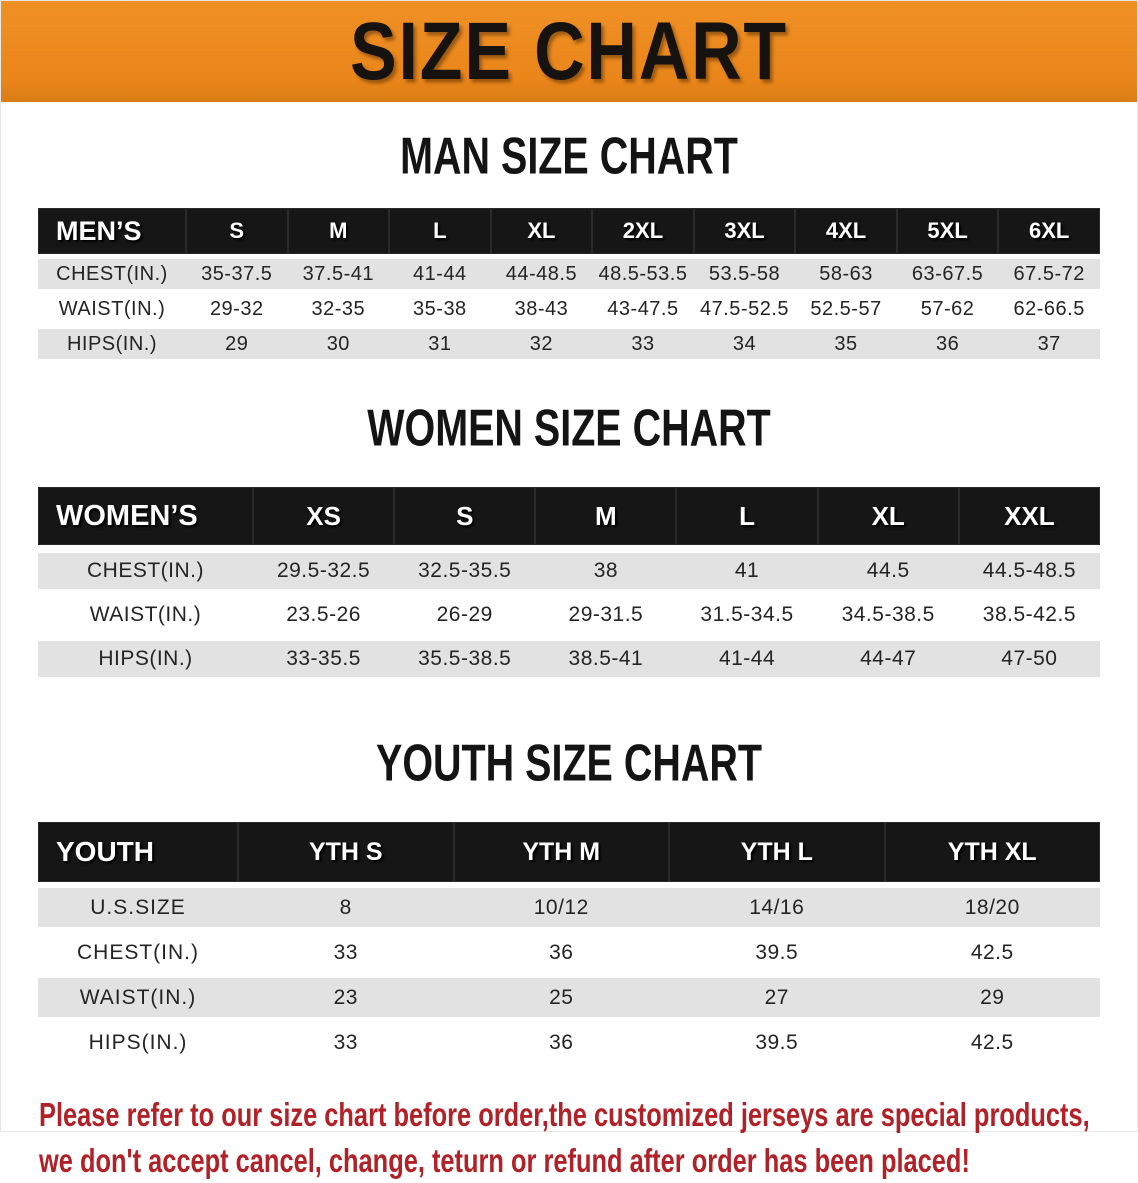 This screenshot has height=1183, width=1138. What do you see at coordinates (888, 659) in the screenshot?
I see `measurement-value: 44-47` at bounding box center [888, 659].